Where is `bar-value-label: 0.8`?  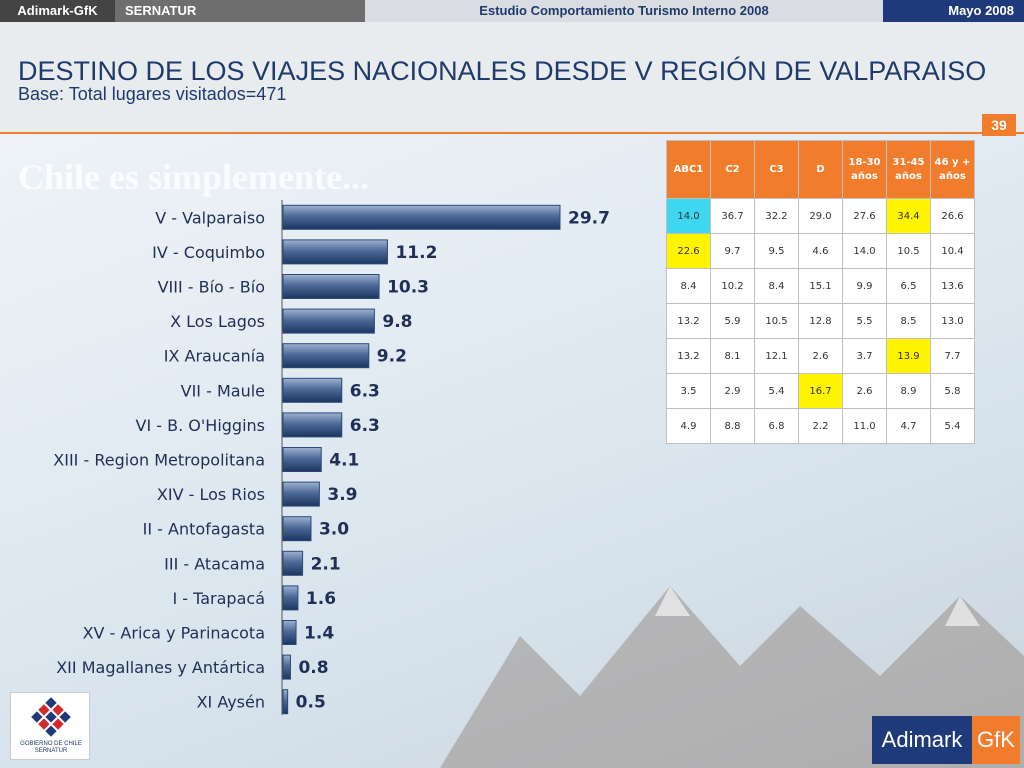
bar-value-label: 0.8 is located at coordinates (313, 668).